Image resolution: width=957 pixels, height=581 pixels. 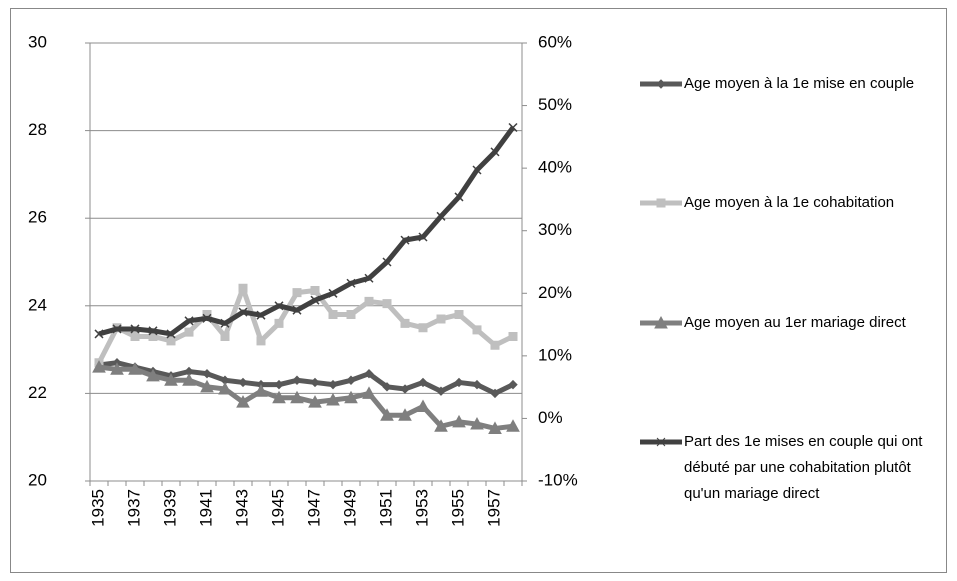 I want to click on y2-tick-label: 30%, so click(x=555, y=229).